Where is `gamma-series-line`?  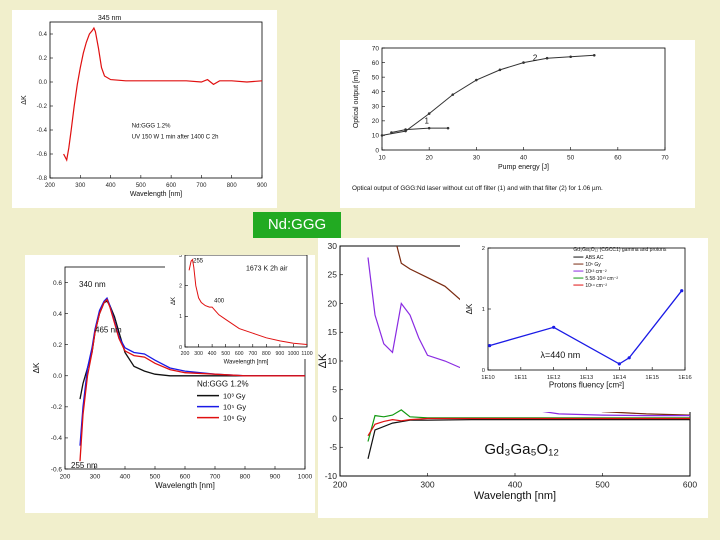
gamma-series-line is located at coordinates (192, 380).